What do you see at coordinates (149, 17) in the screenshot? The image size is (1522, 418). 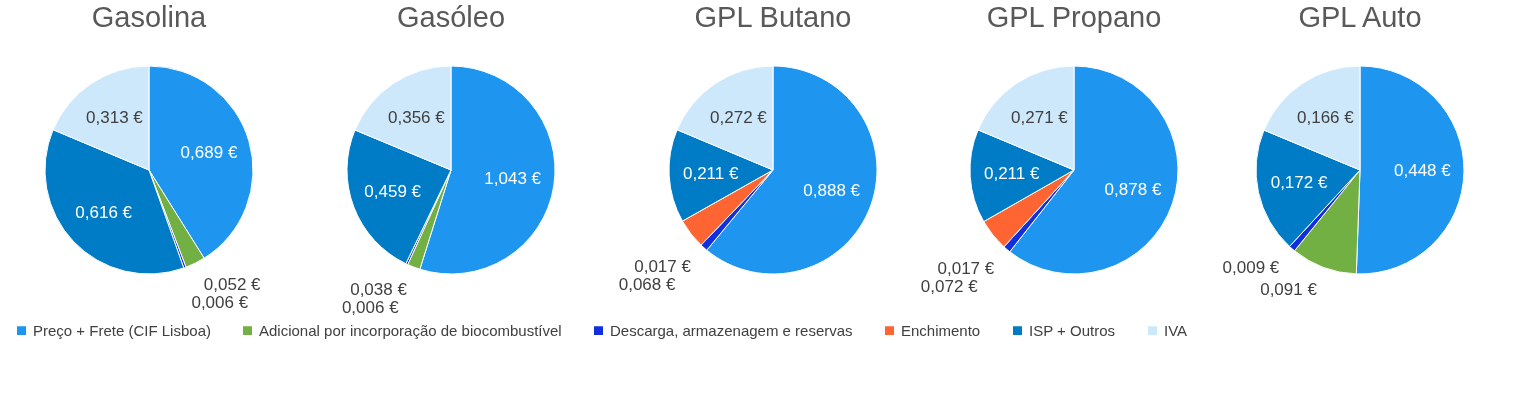 I see `chart-title: Gasolina` at bounding box center [149, 17].